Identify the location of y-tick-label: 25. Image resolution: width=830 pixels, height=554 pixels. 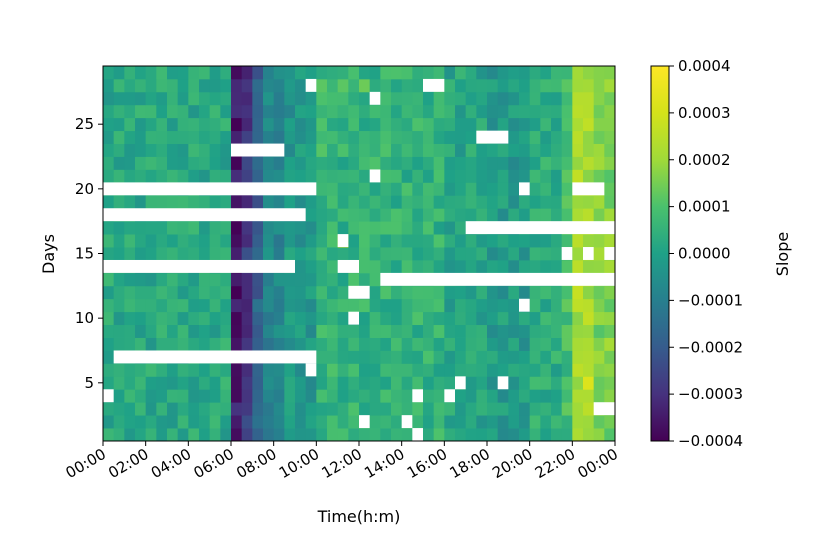
(84, 124).